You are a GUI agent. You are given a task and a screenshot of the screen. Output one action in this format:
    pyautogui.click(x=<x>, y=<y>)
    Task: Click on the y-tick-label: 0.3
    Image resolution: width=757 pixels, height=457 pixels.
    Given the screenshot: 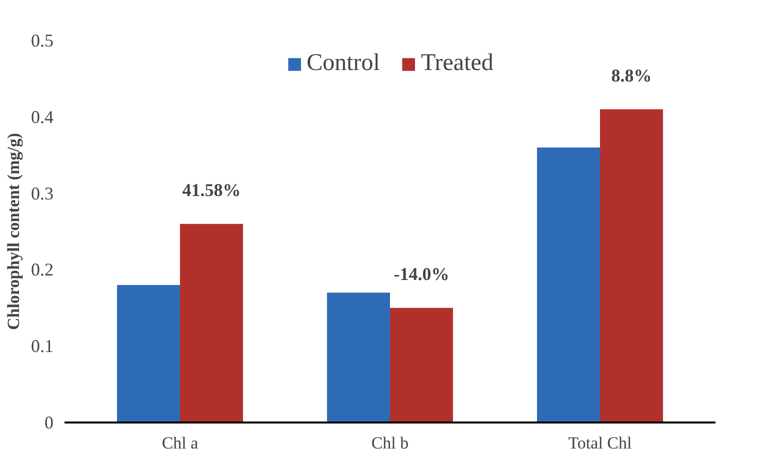 What is the action you would take?
    pyautogui.click(x=42, y=193)
    